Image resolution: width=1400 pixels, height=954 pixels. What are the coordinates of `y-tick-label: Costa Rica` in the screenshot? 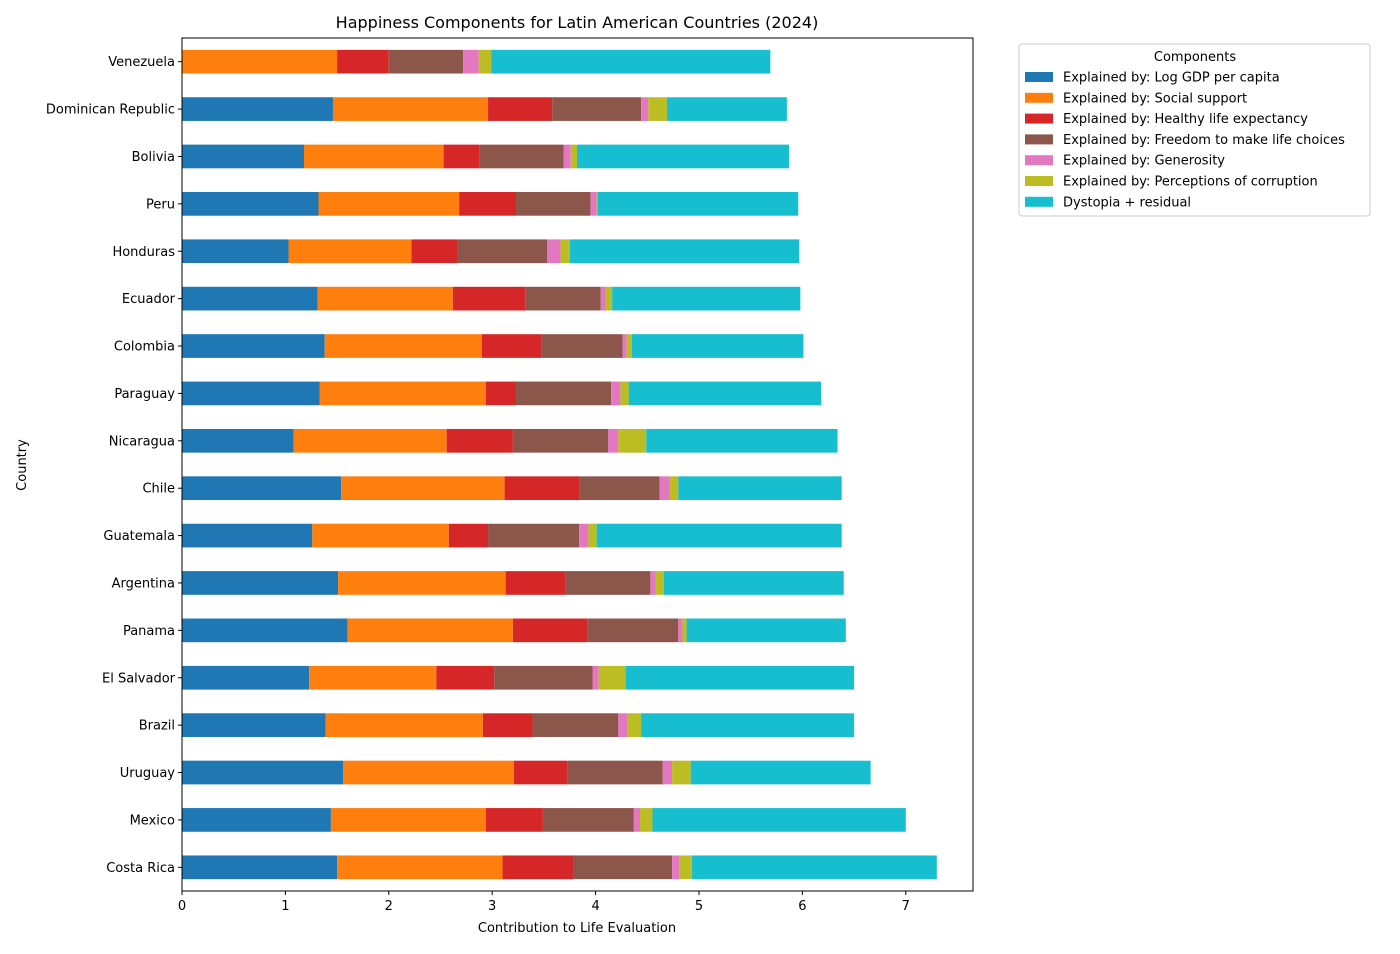 It's located at (140, 868).